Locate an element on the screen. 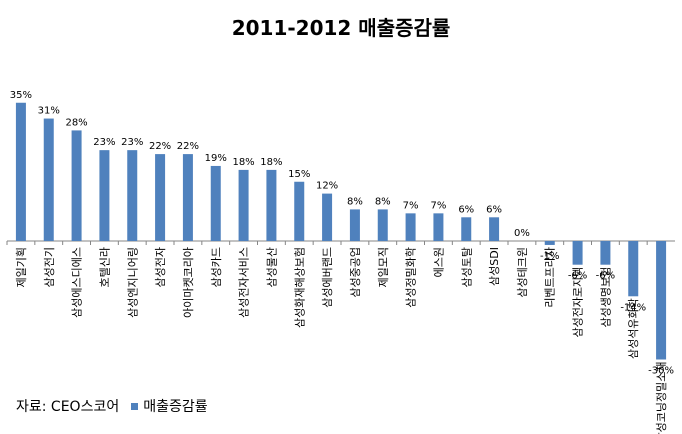 The image size is (682, 434). category-label: 삼성토탈 is located at coordinates (466, 267).